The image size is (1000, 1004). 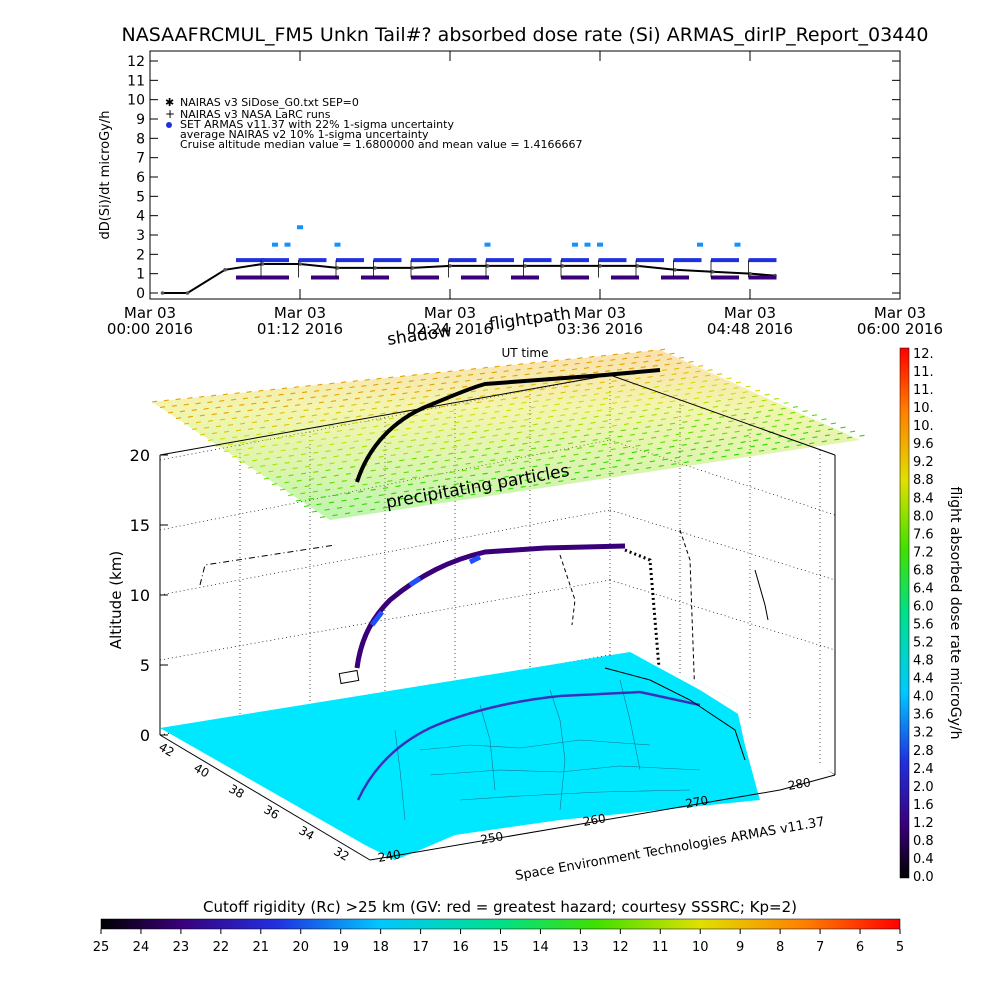 What do you see at coordinates (150, 329) in the screenshot?
I see `x-tick-label-time: 00:00 2016` at bounding box center [150, 329].